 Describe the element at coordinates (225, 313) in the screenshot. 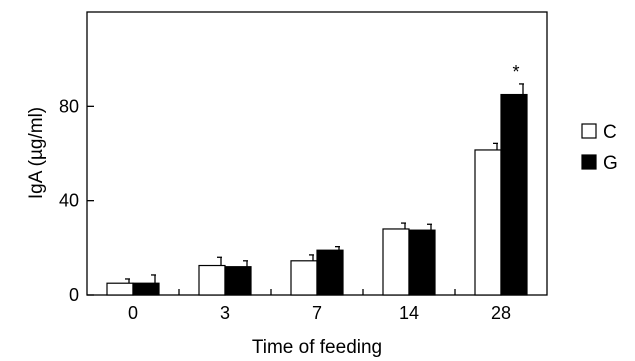

I see `x-tick-label: 3` at that location.